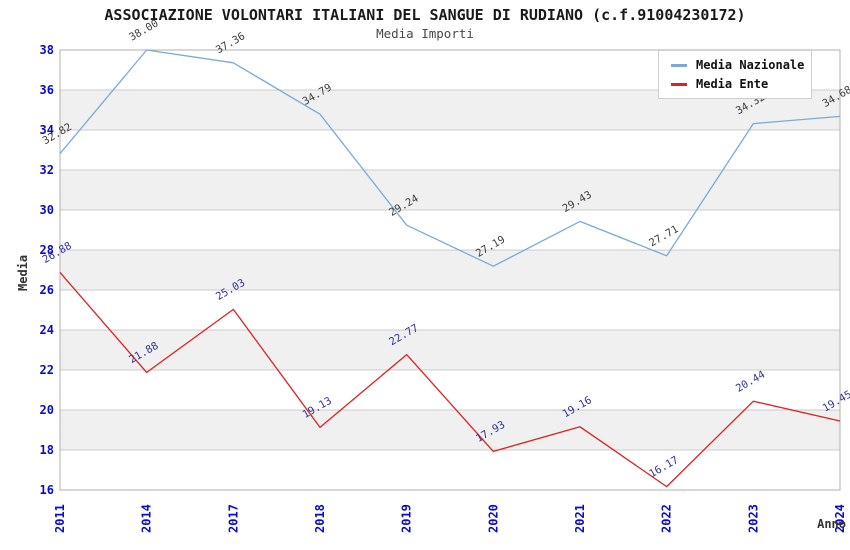 The width and height of the screenshot is (850, 550). What do you see at coordinates (493, 518) in the screenshot?
I see `x-tick-label: 2020` at bounding box center [493, 518].